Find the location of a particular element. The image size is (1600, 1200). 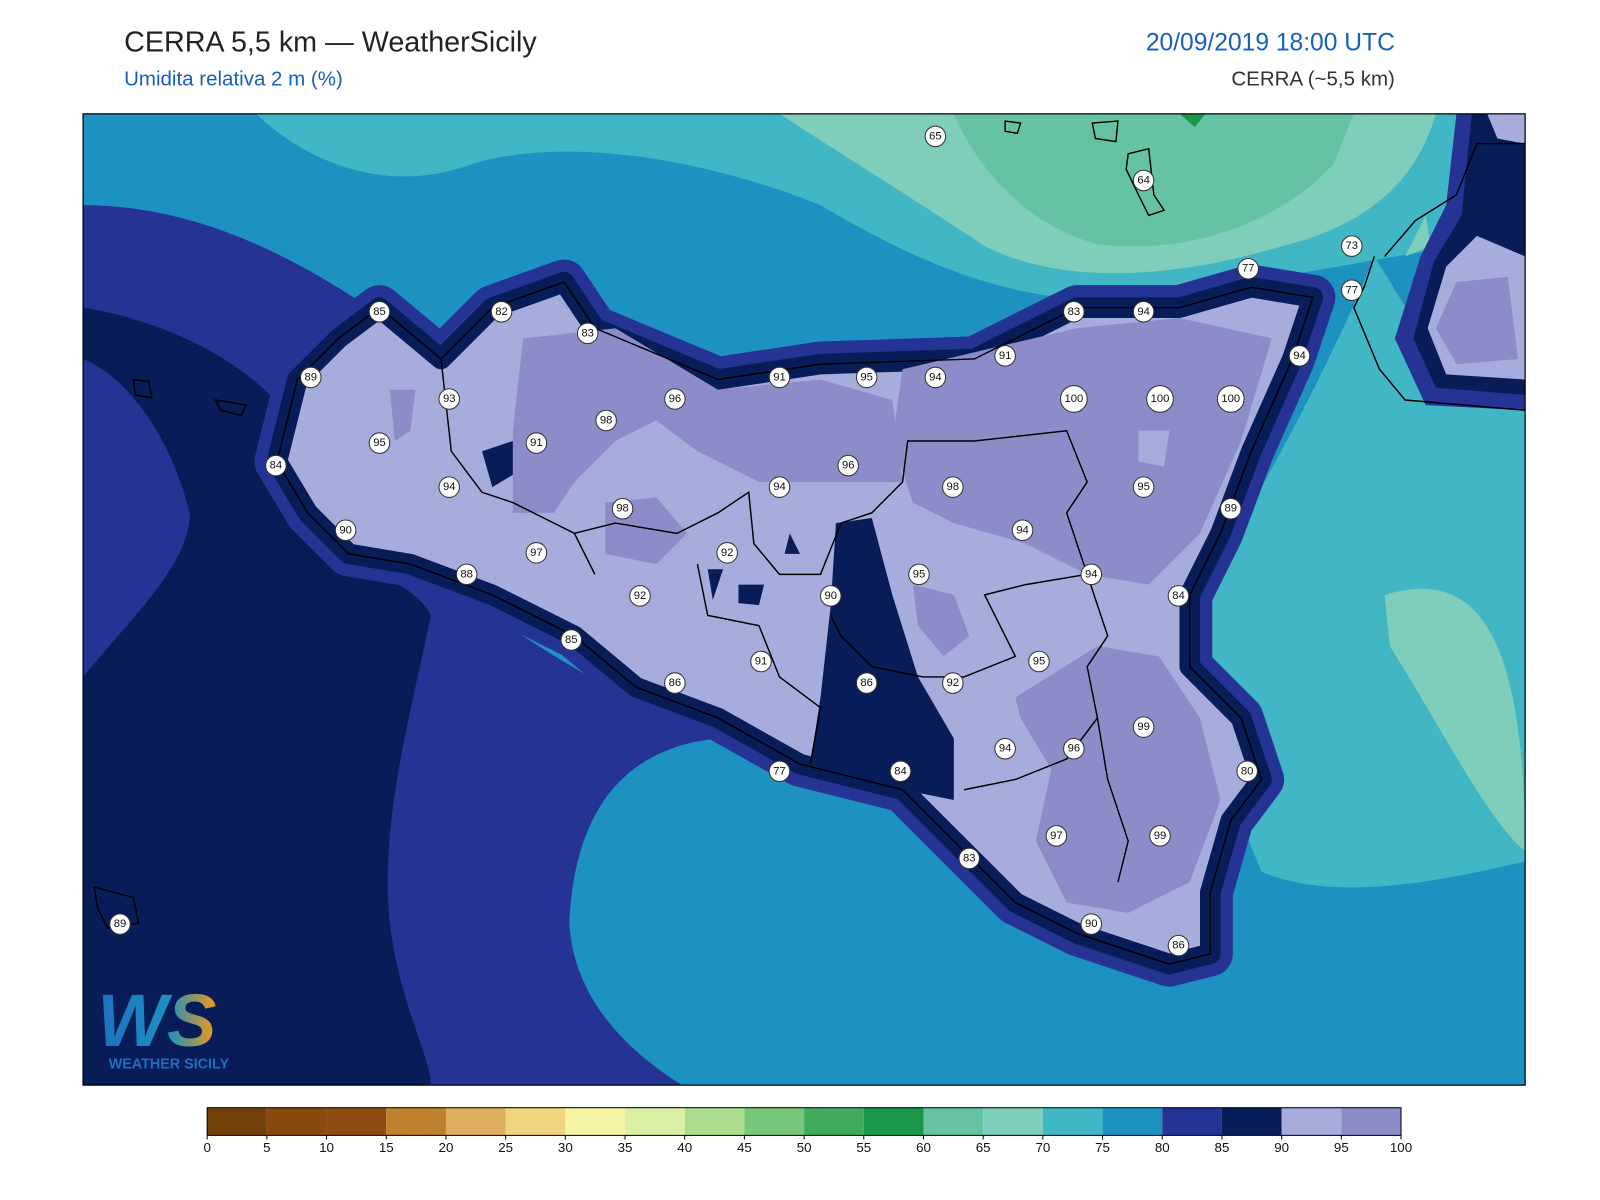

station-value: 99 is located at coordinates (1143, 727).